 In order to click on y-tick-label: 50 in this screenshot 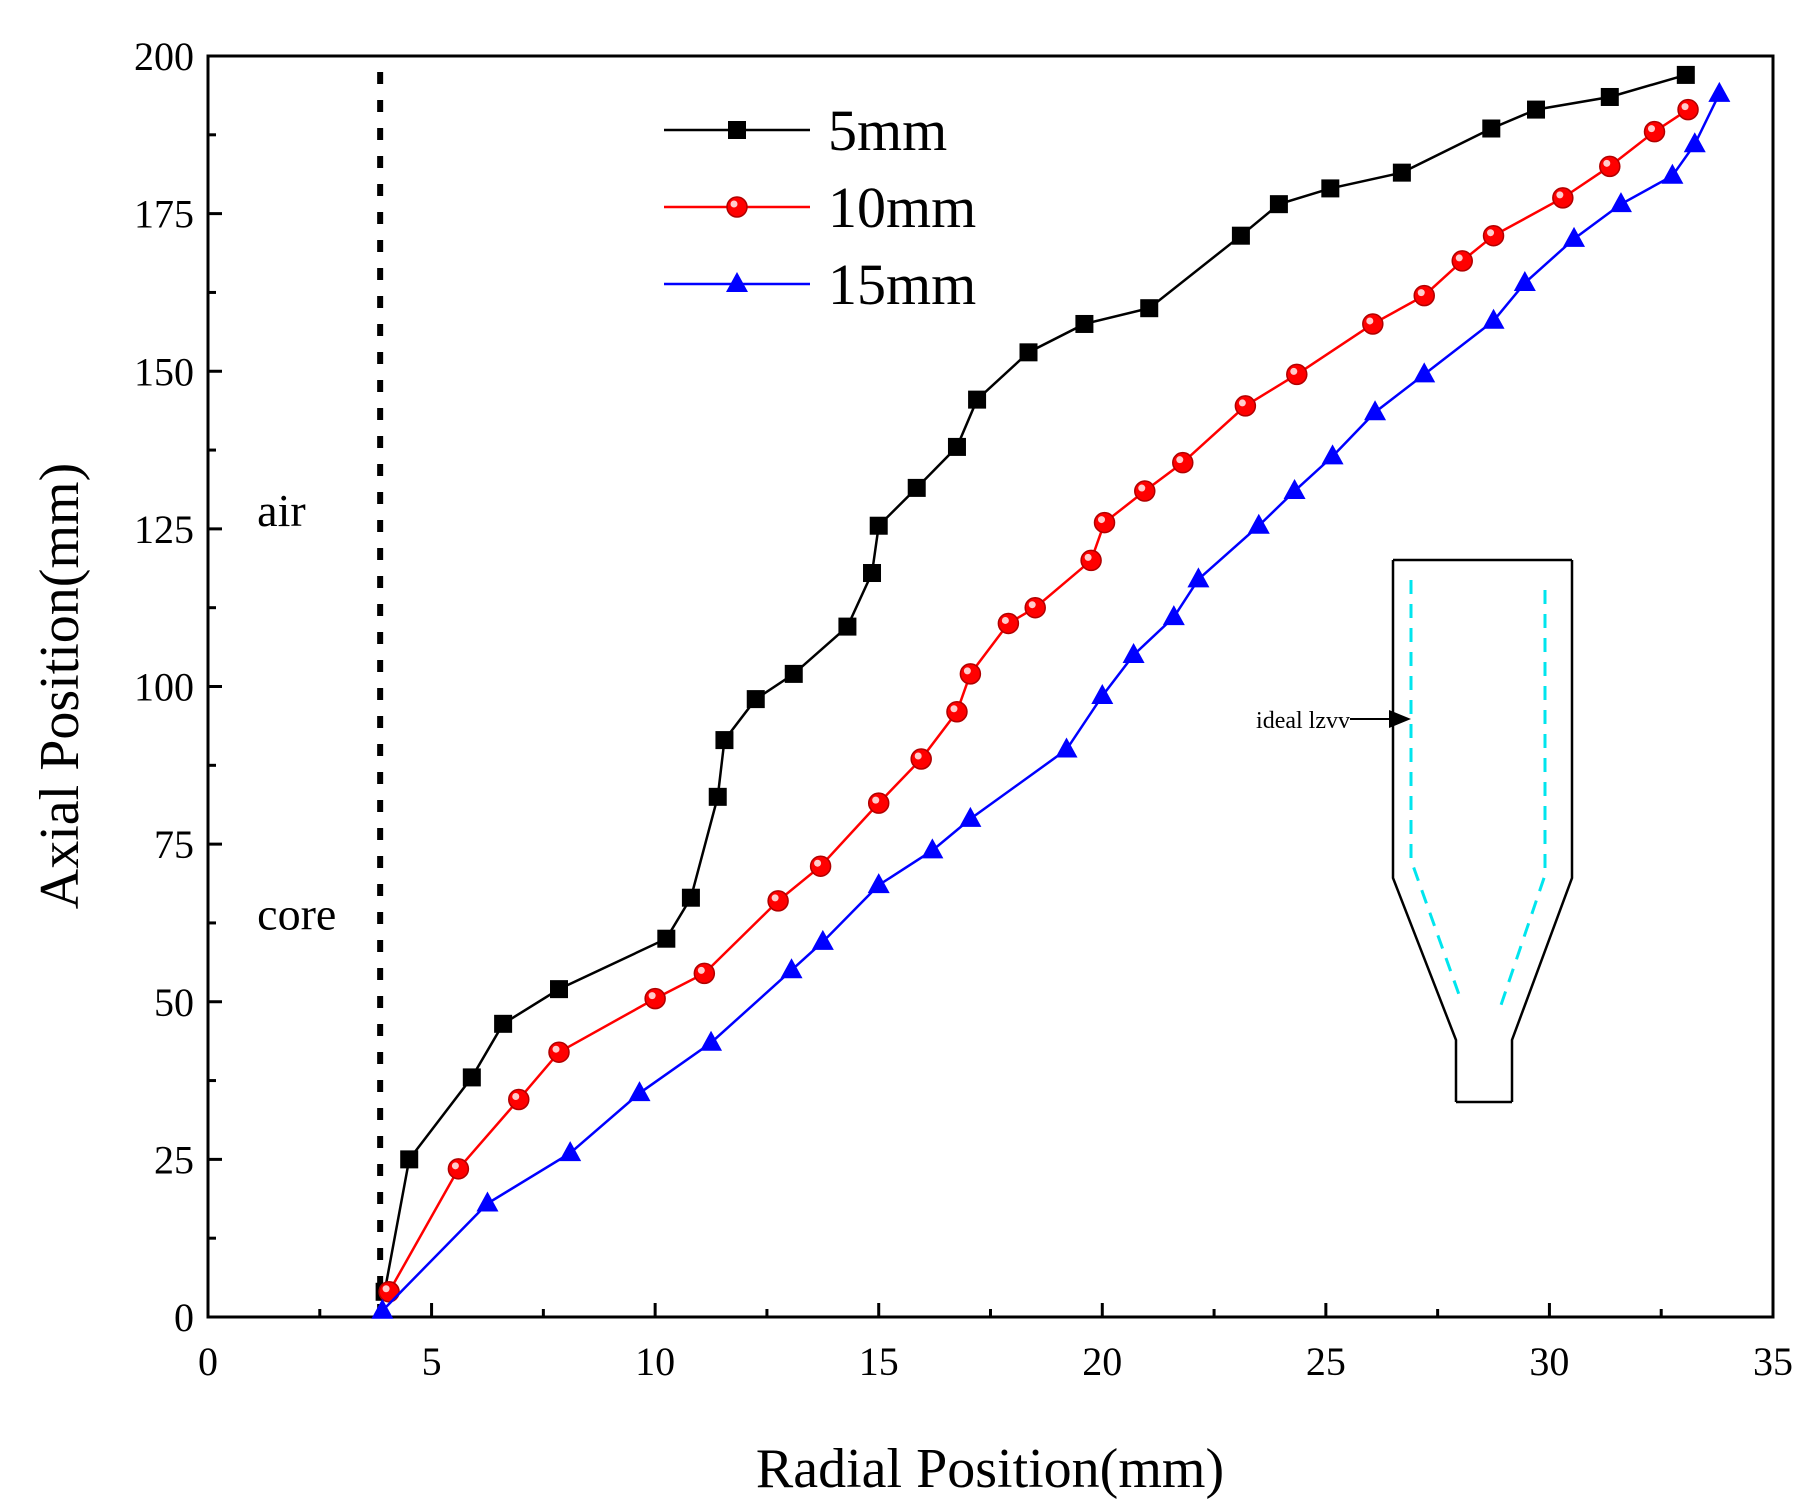, I will do `click(174, 1002)`.